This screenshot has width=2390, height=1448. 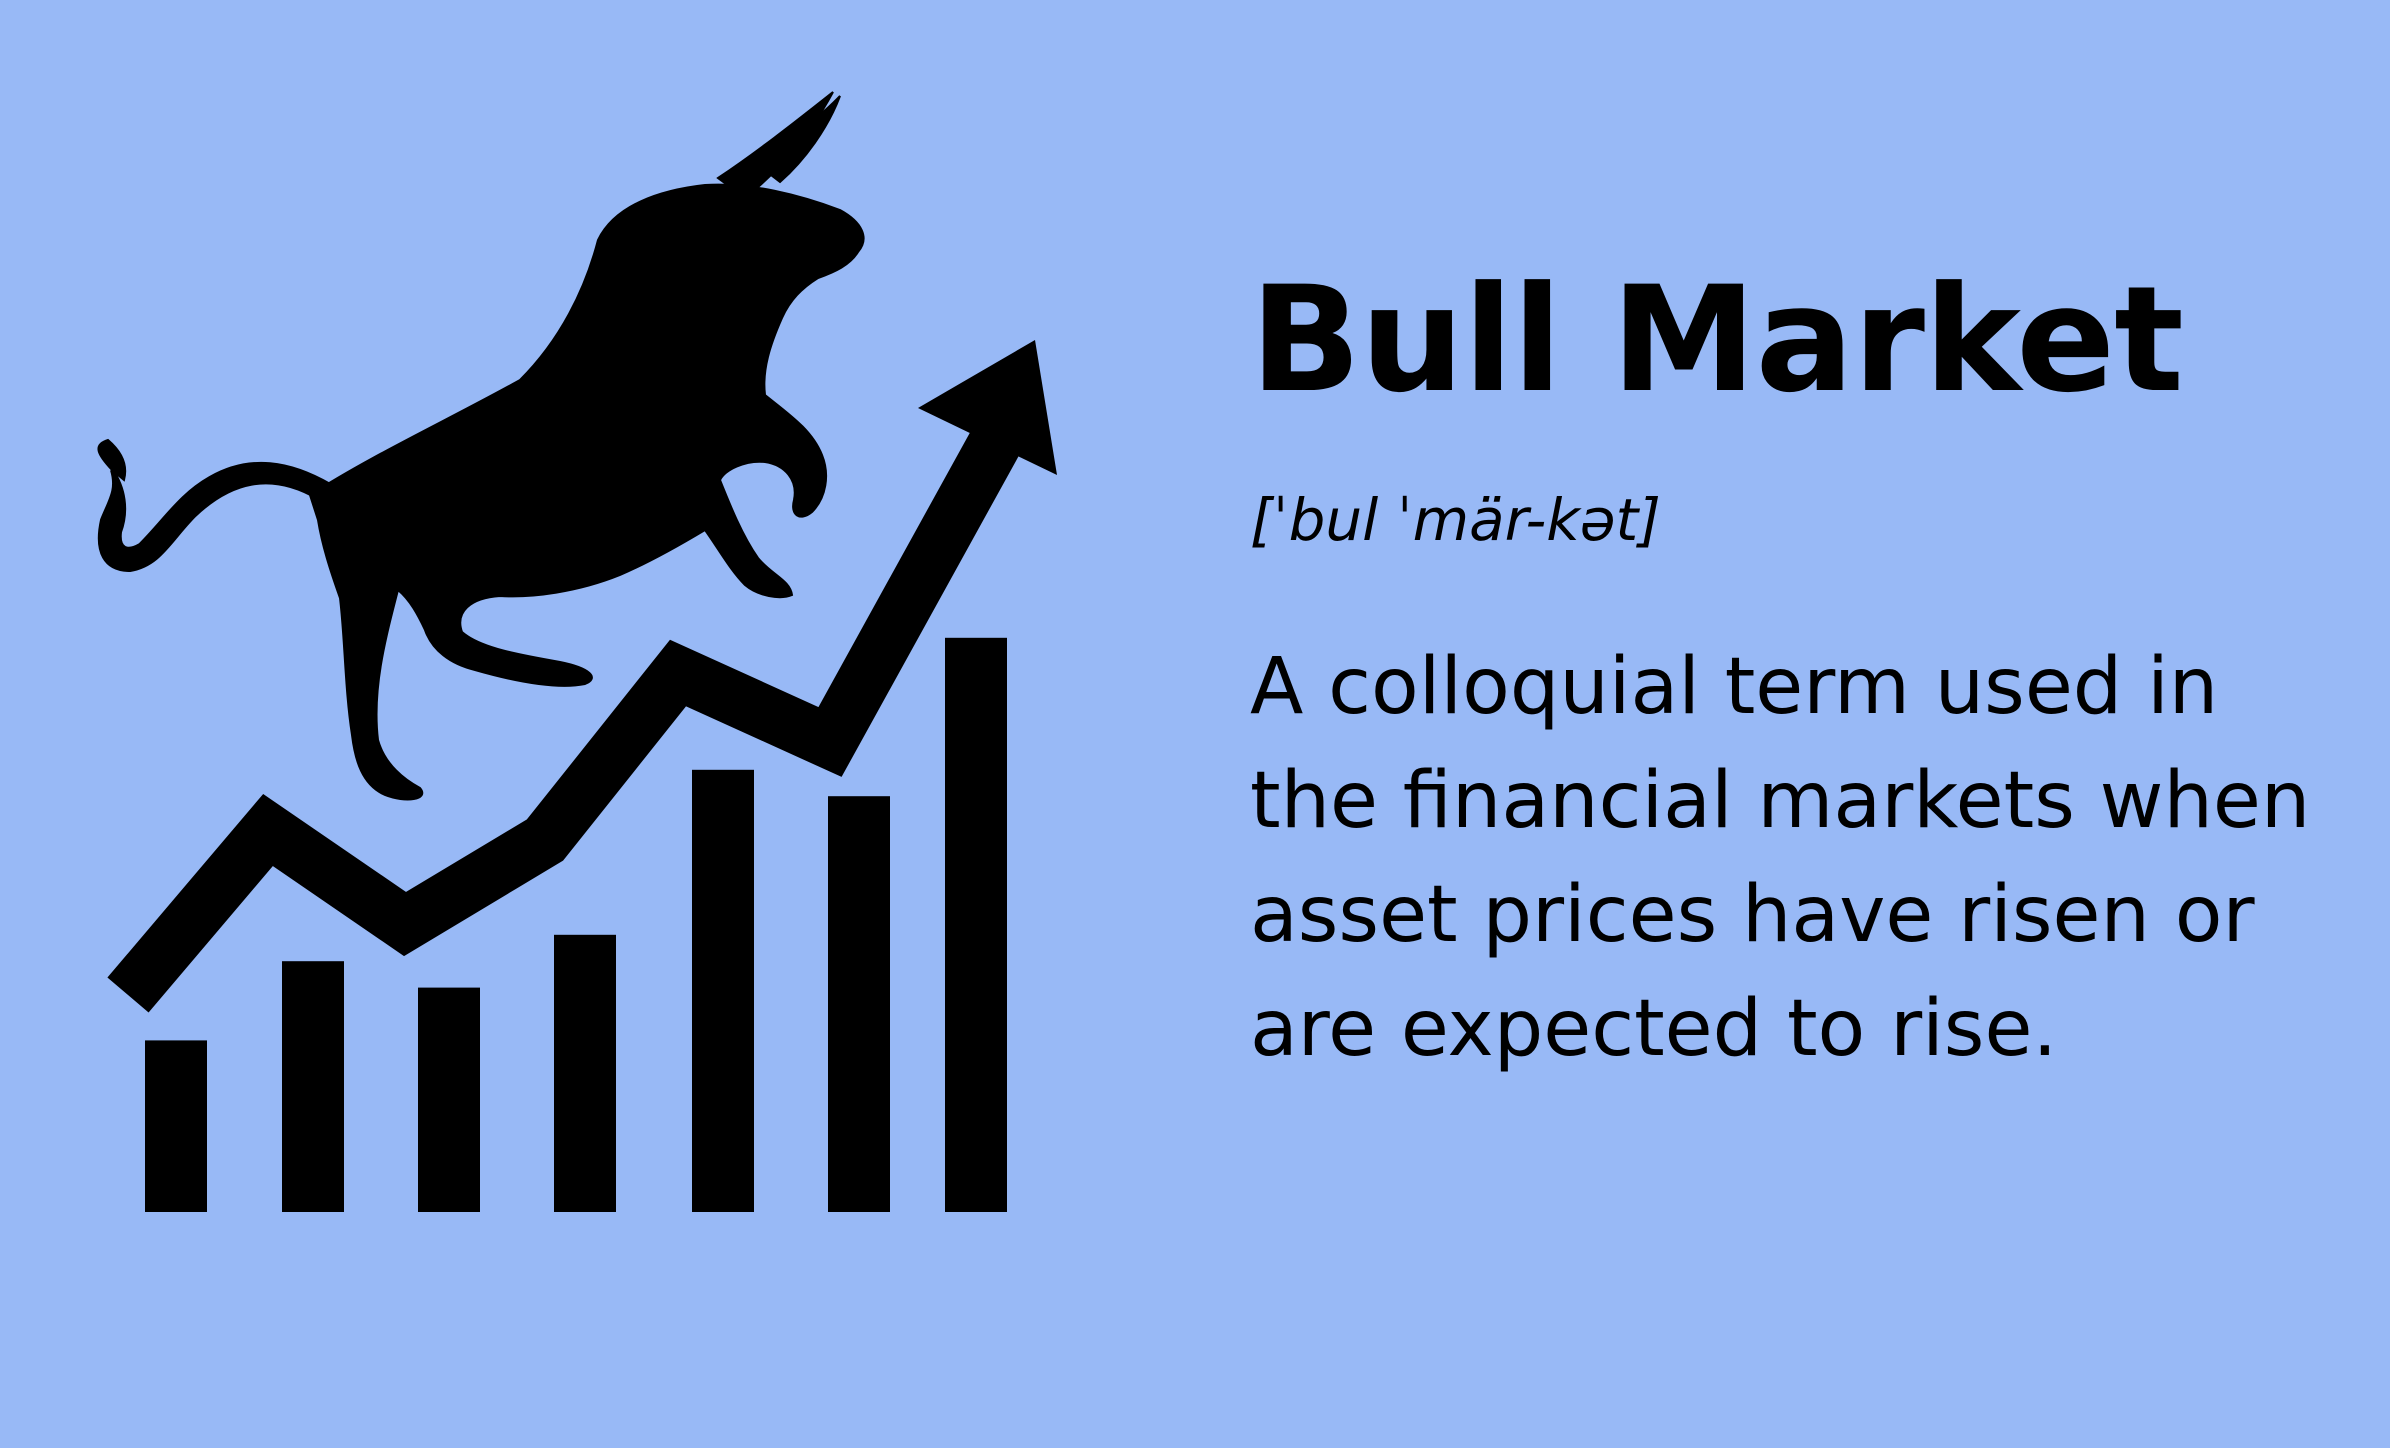 What do you see at coordinates (576, 925) in the screenshot?
I see `bar-chart-icon` at bounding box center [576, 925].